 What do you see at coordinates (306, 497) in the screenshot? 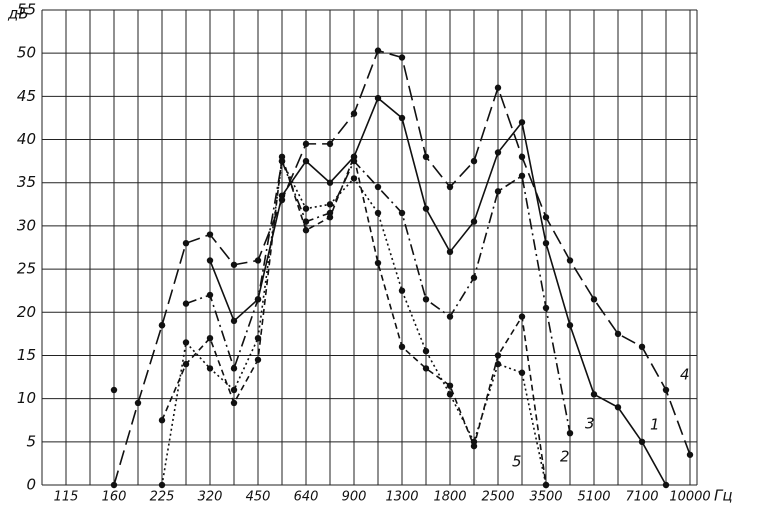
I see `x-tick-label: 640` at bounding box center [306, 497].